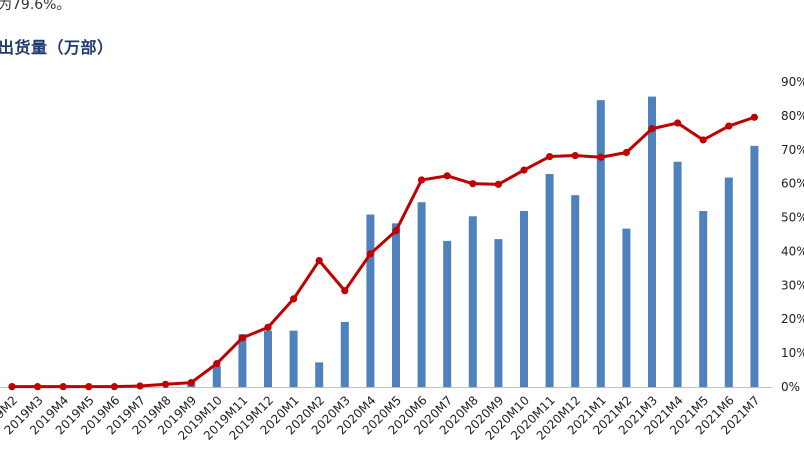 The height and width of the screenshot is (454, 804). What do you see at coordinates (792, 319) in the screenshot?
I see `y2-tick-label: 20%` at bounding box center [792, 319].